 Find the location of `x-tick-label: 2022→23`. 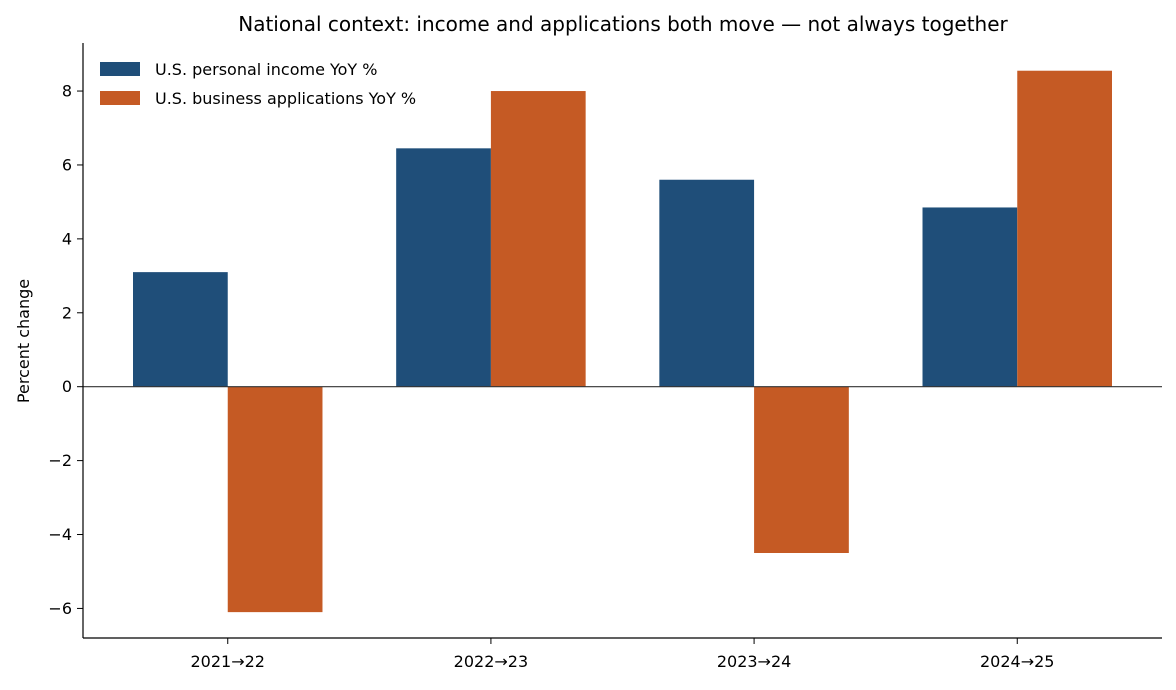

x-tick-label: 2022→23 is located at coordinates (491, 661).